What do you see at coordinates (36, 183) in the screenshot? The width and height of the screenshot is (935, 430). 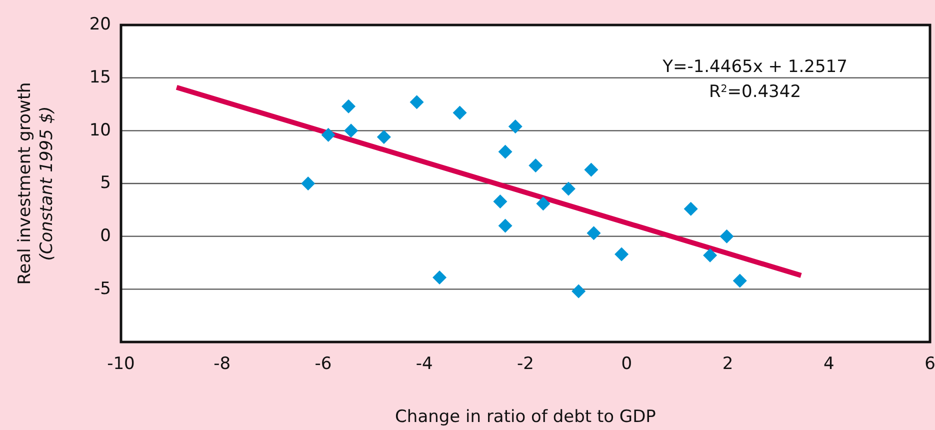 I see `y-axis-title: Real investment growth (Constant 1995 $)` at bounding box center [36, 183].